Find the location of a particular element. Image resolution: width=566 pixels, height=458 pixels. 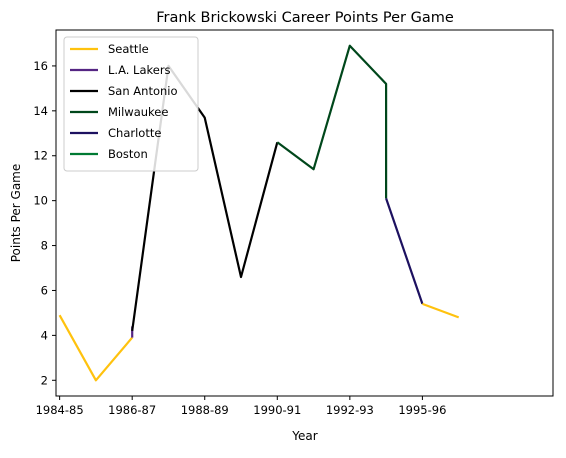

x-tick-label: 1986-87 is located at coordinates (132, 410).